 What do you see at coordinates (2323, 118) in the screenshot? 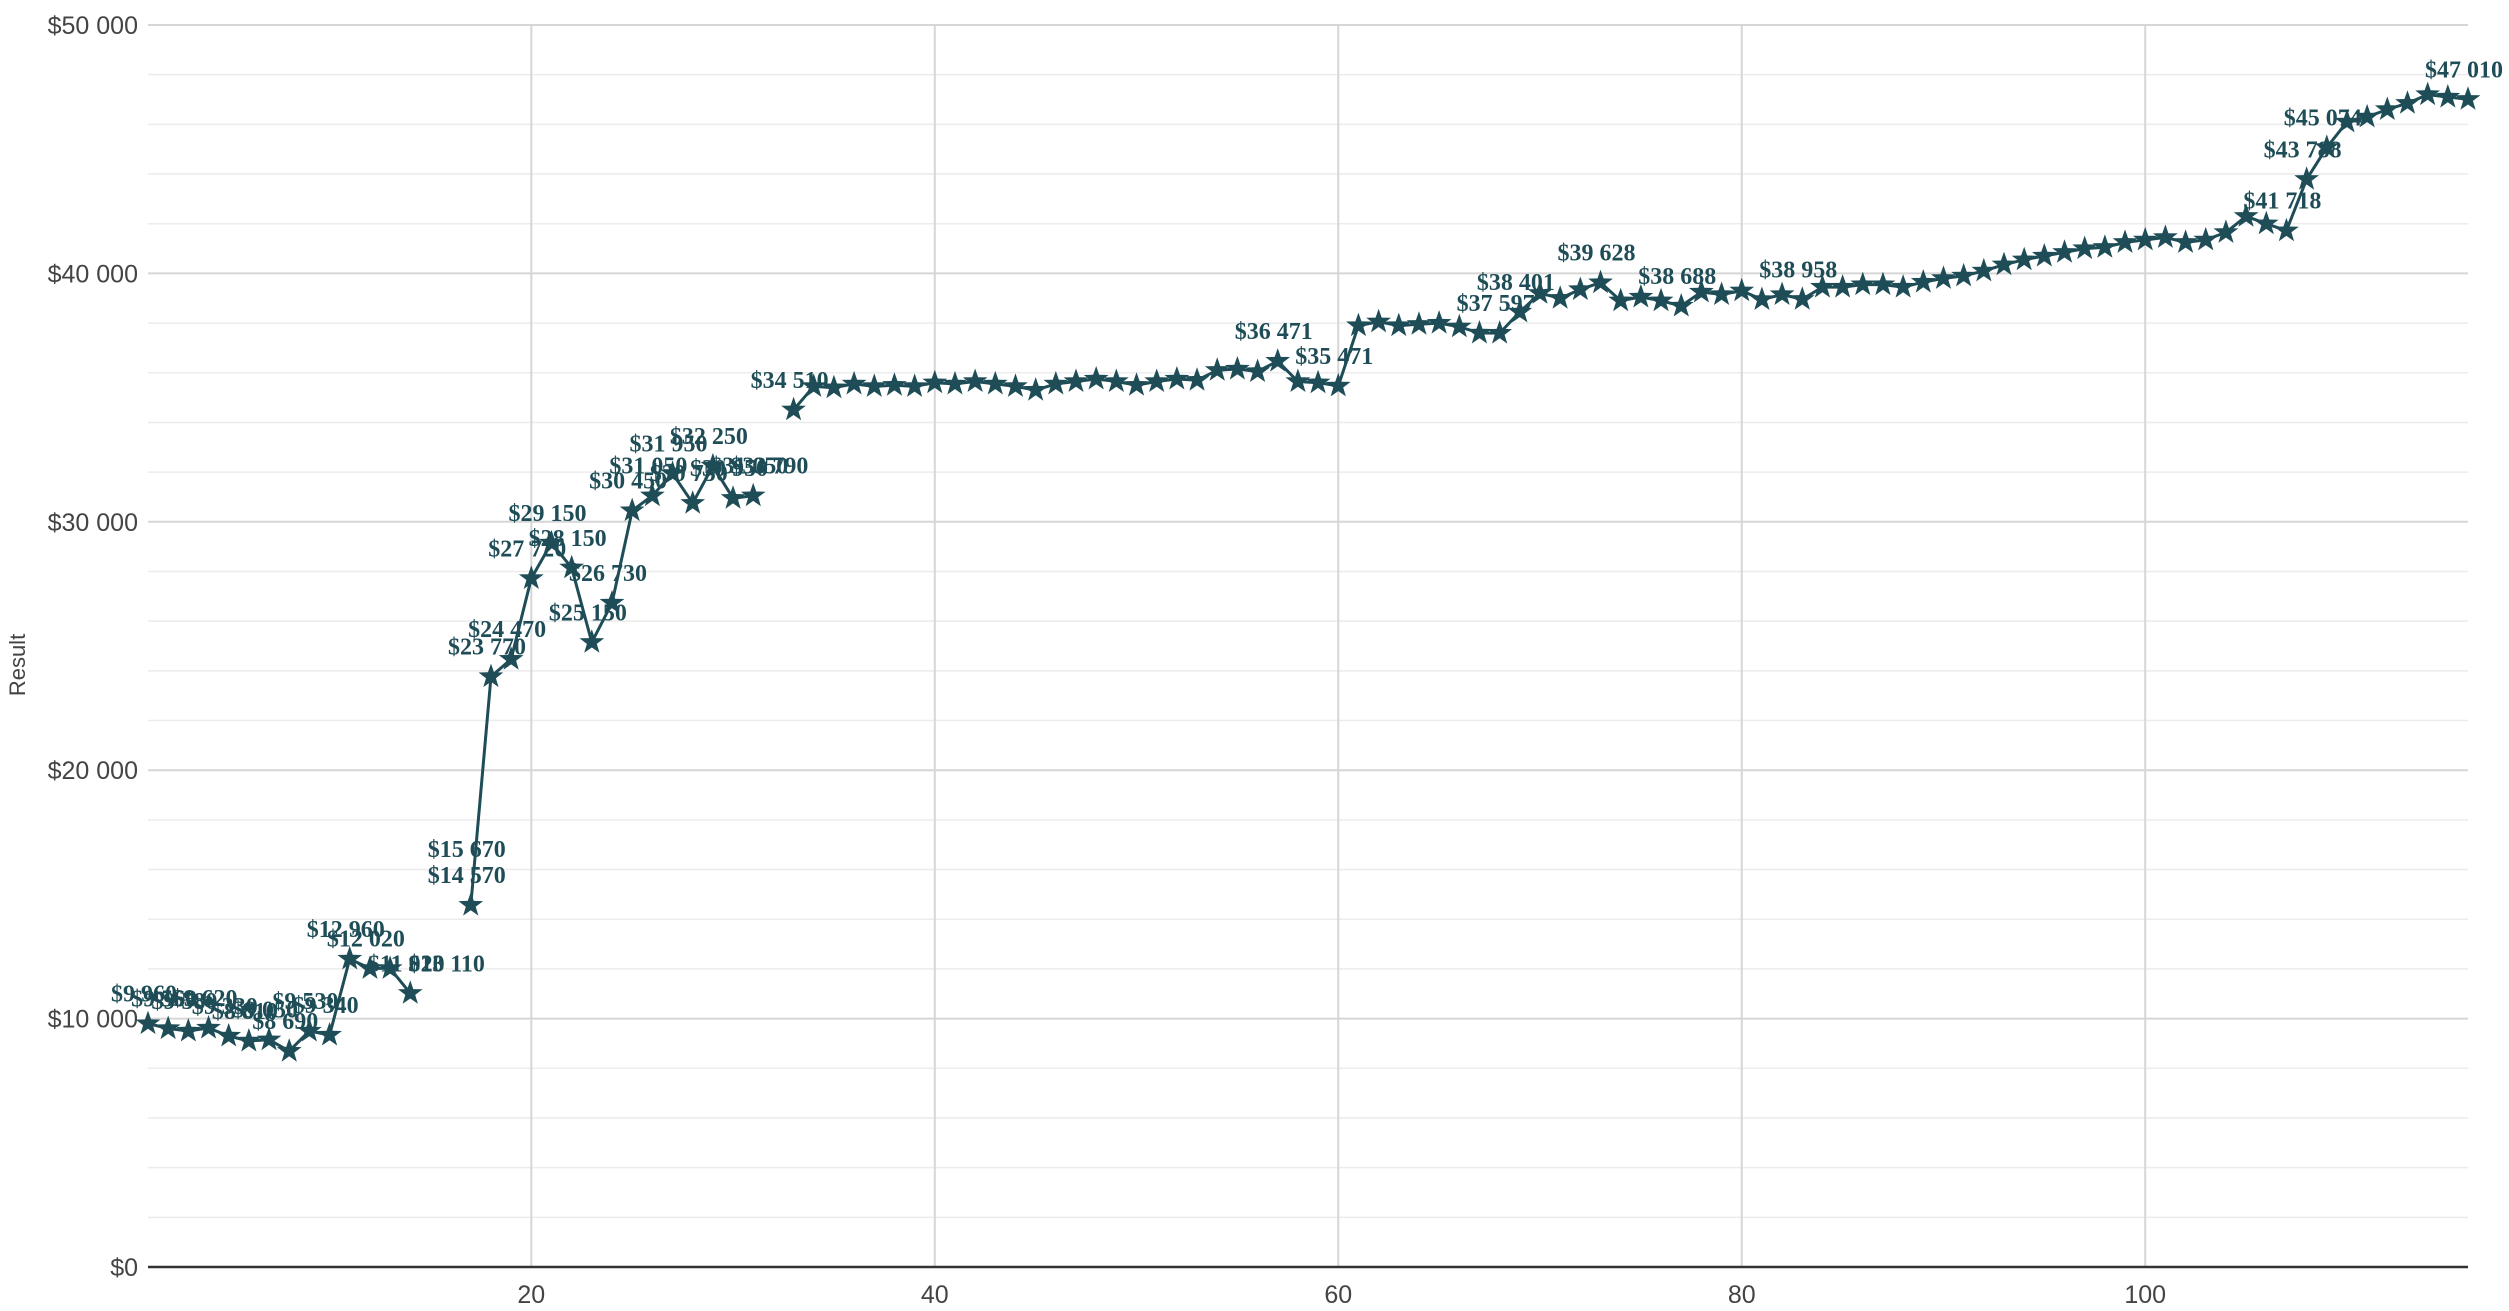
I see `data-label: $45 074` at bounding box center [2323, 118].